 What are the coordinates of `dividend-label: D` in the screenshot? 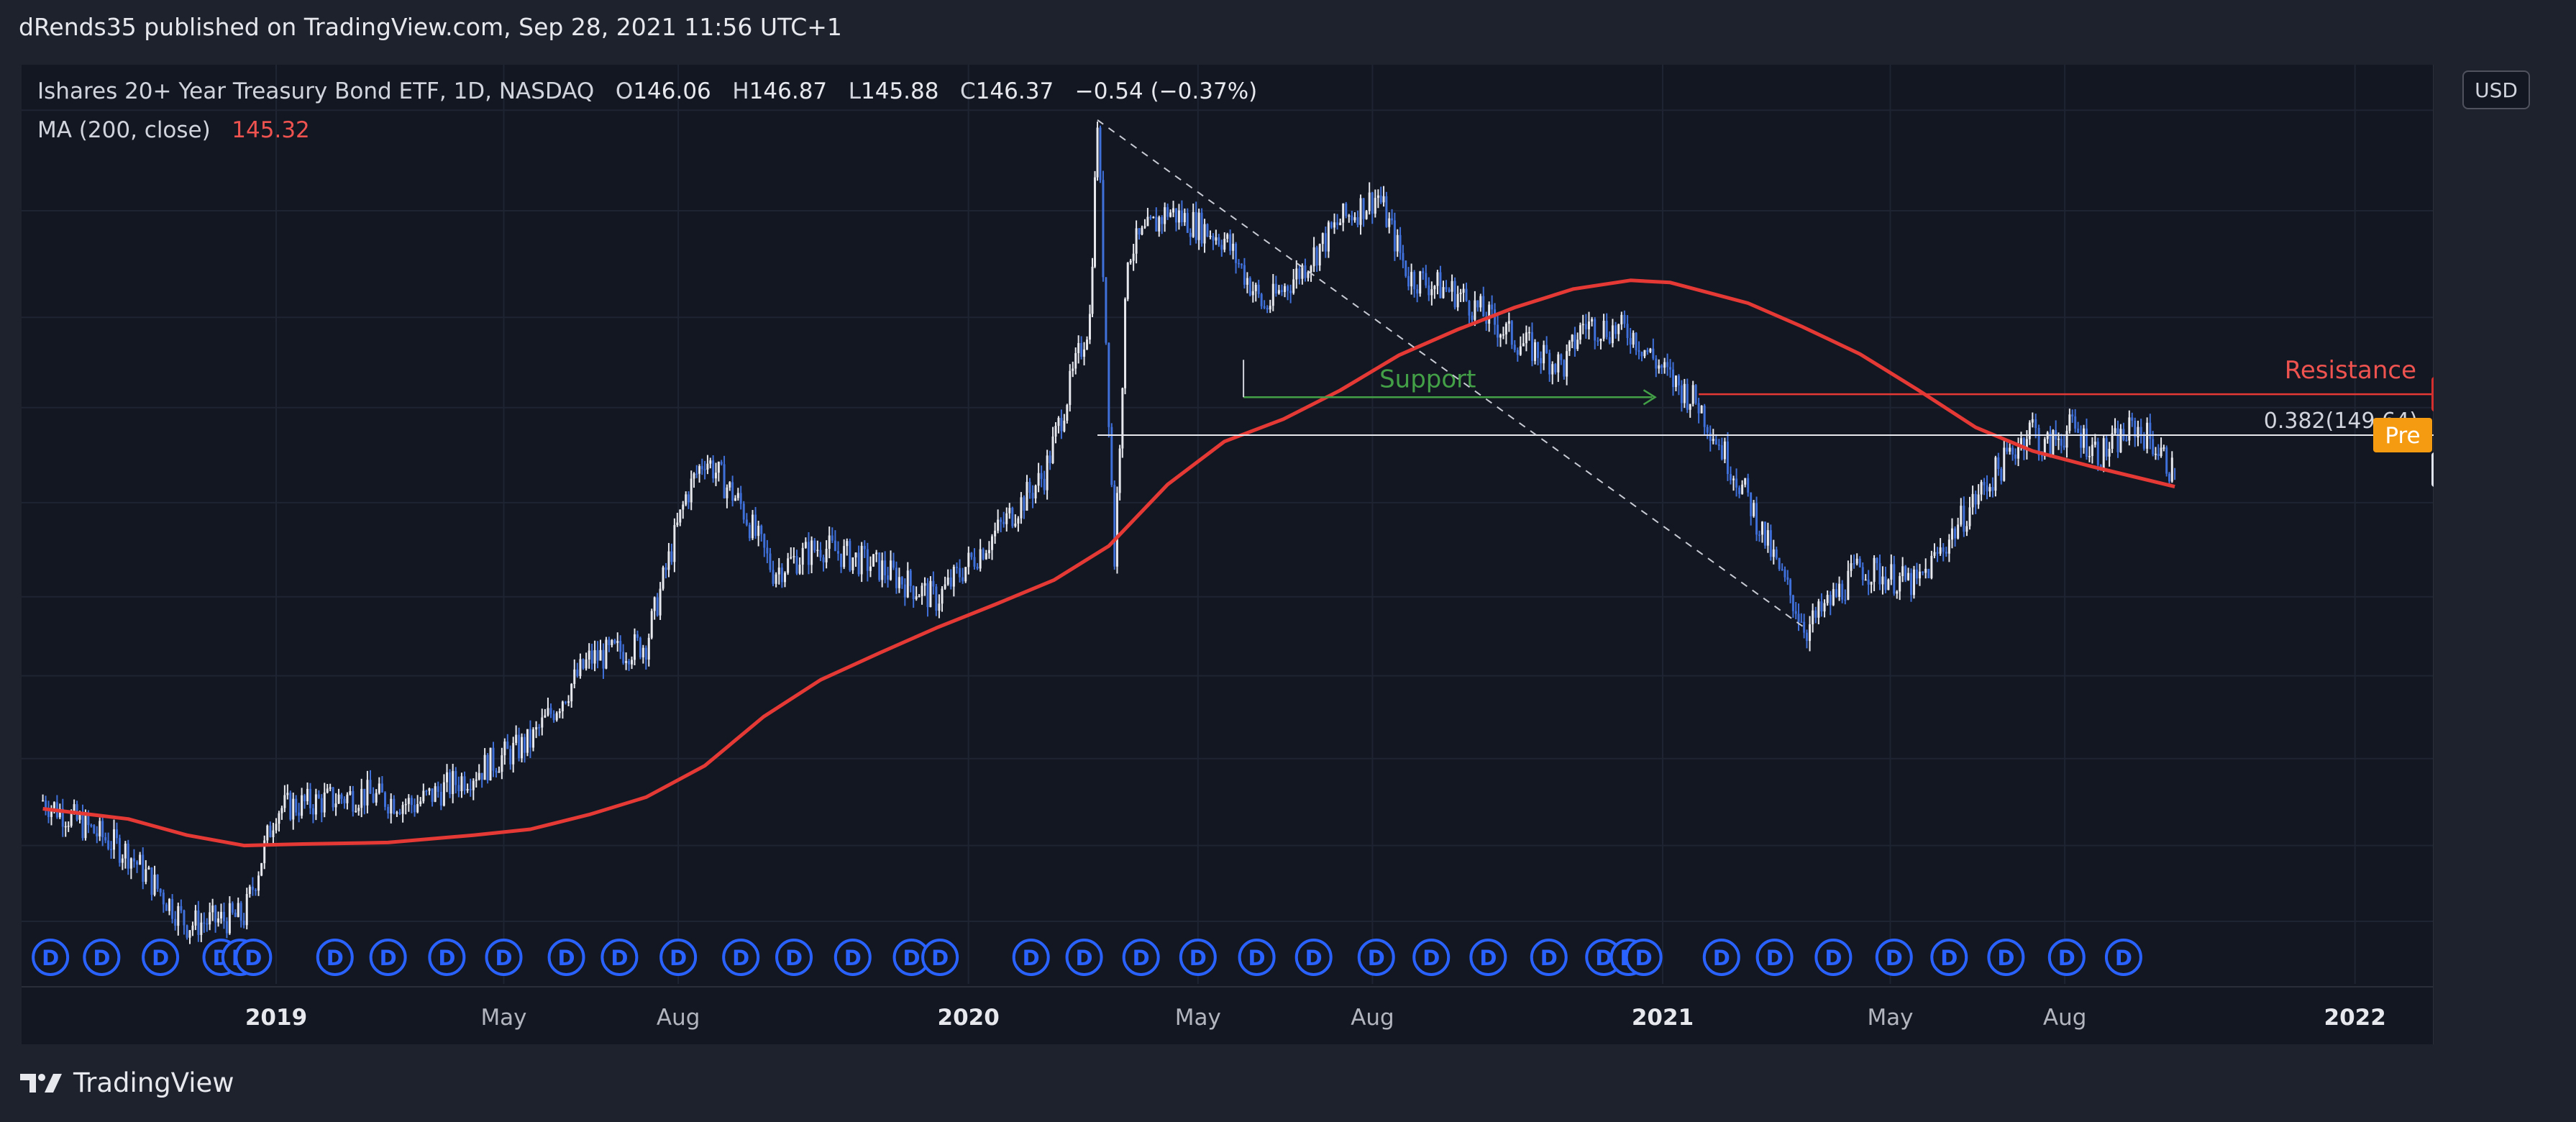 It's located at (566, 958).